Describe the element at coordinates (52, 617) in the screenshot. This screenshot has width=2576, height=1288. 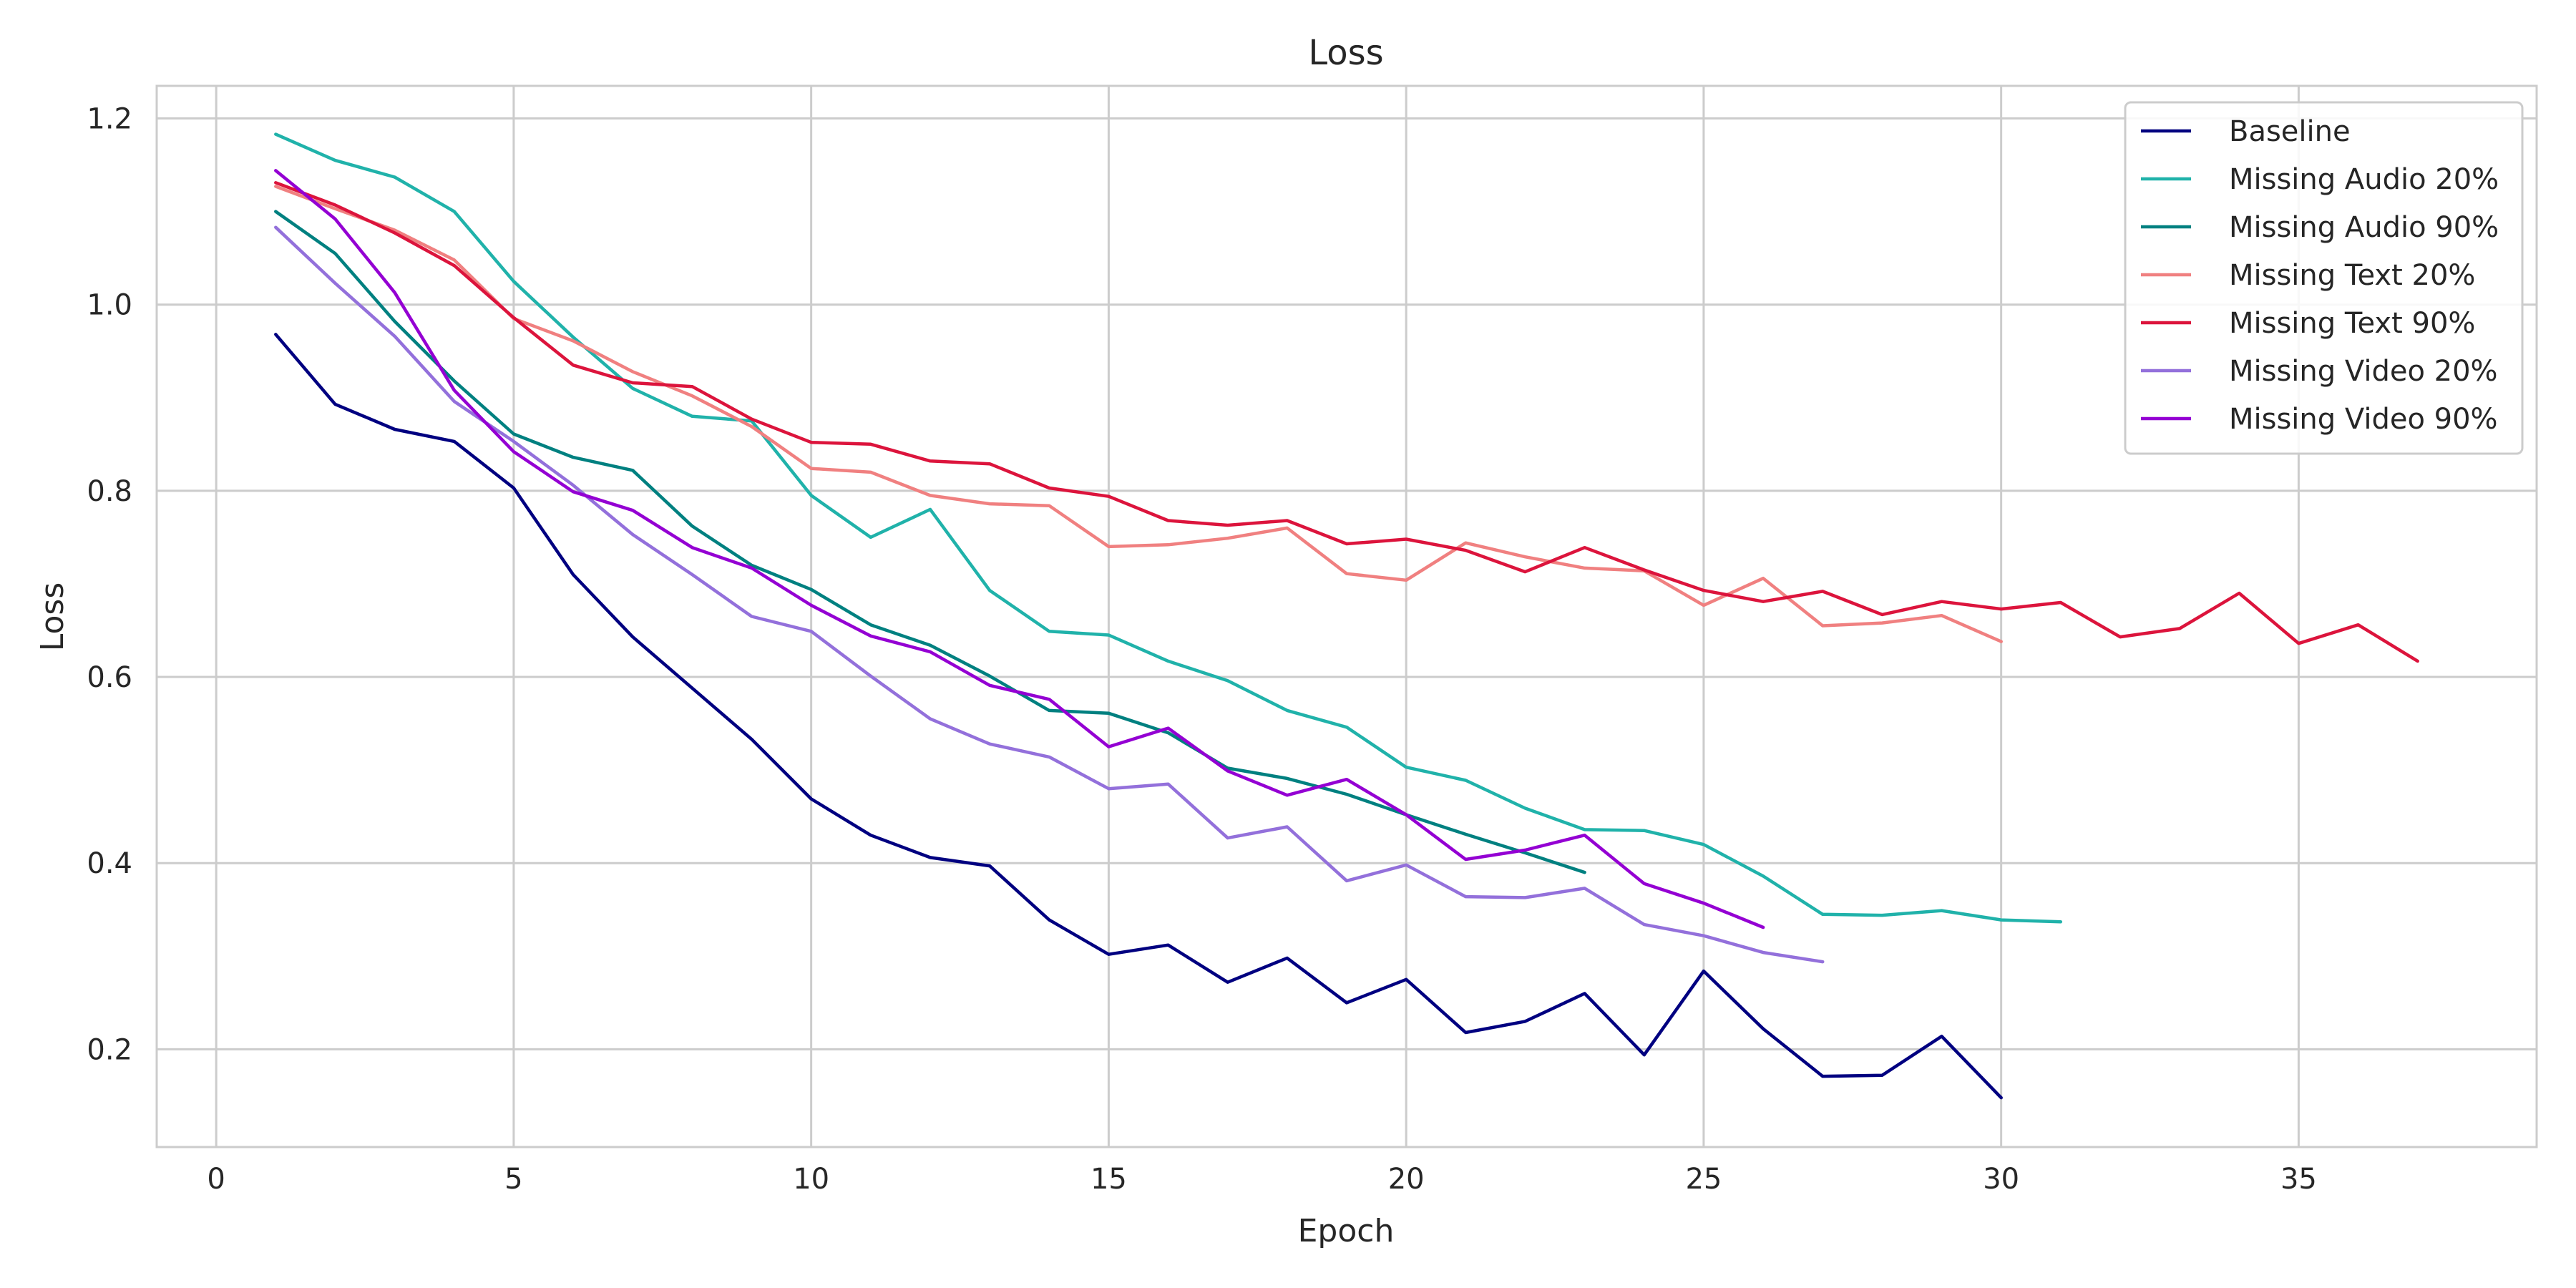
I see `y-axis-label: Loss` at that location.